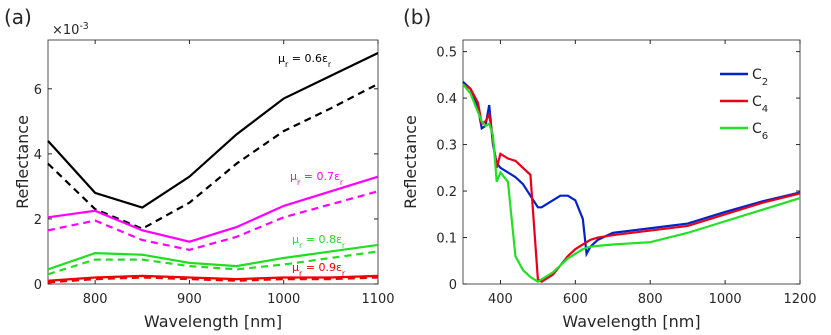 The image size is (831, 335). What do you see at coordinates (799, 299) in the screenshot?
I see `x-tick-label: 1200` at bounding box center [799, 299].